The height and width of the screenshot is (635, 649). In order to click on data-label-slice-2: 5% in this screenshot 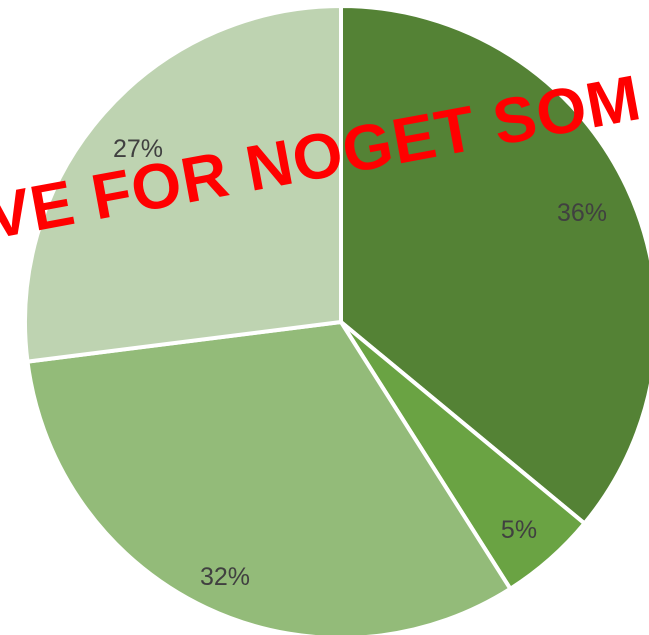, I will do `click(519, 530)`.